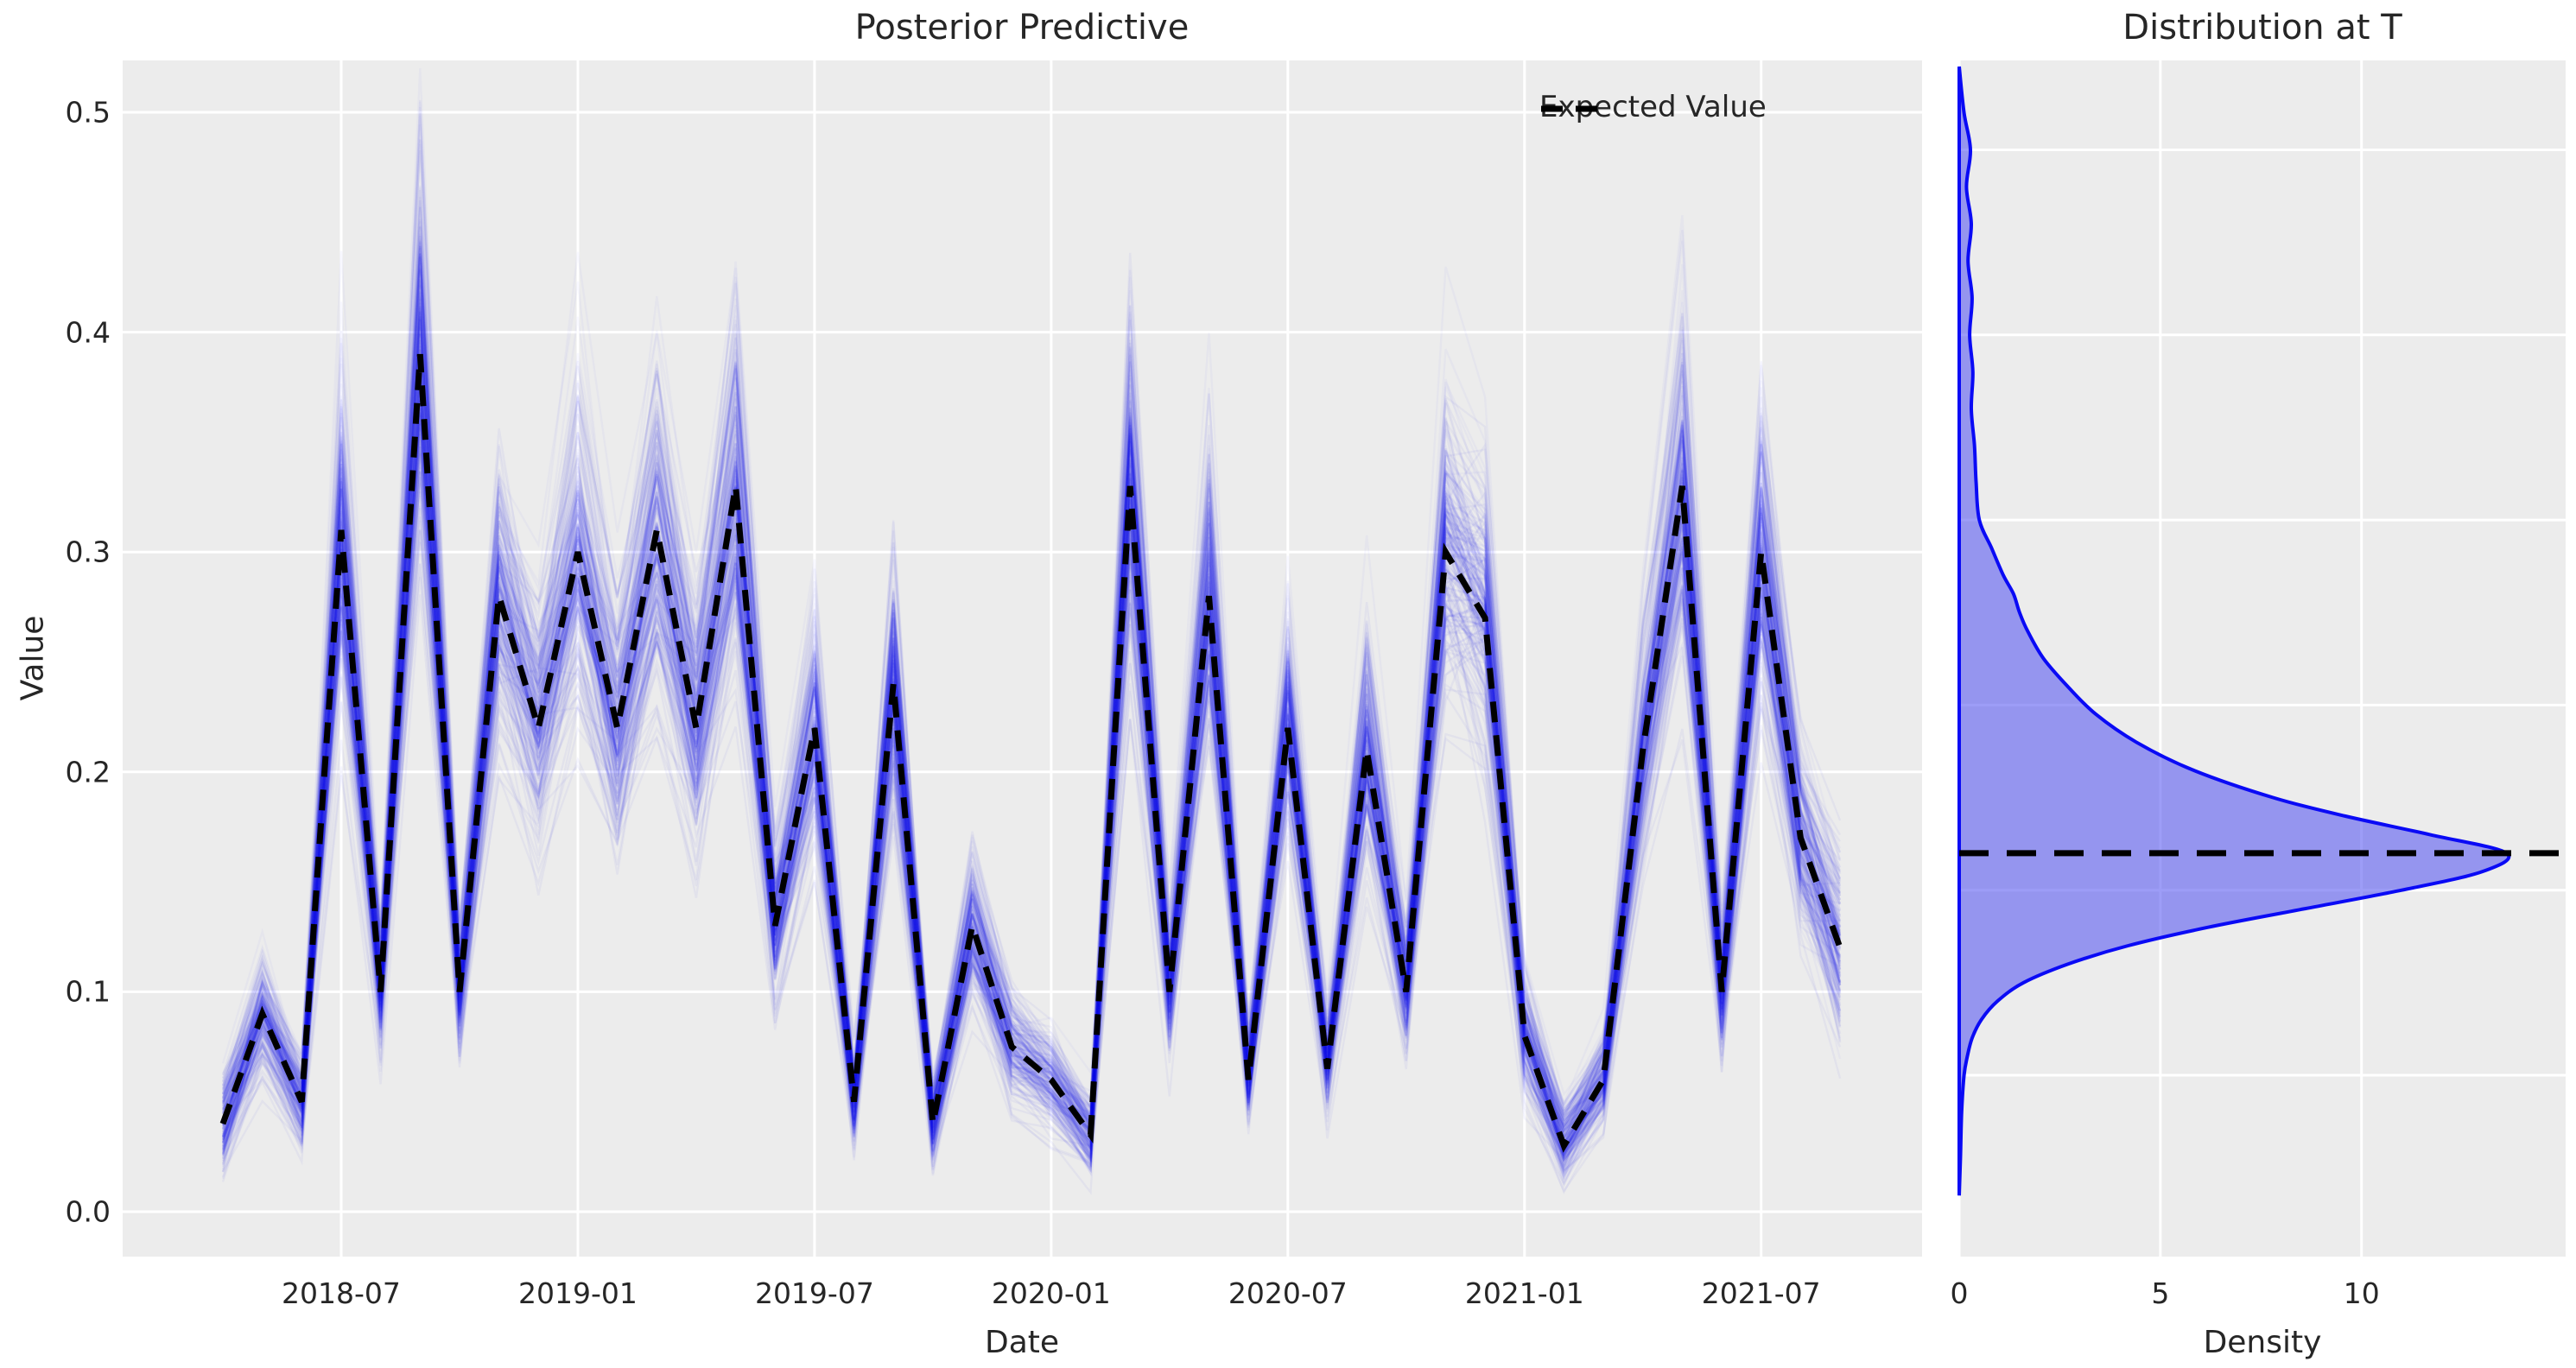 The height and width of the screenshot is (1368, 2576). Describe the element at coordinates (1653, 107) in the screenshot. I see `legend: Expected Value` at that location.